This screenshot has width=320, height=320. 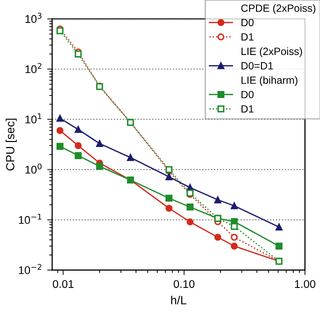 I want to click on x-tick-label: 0.01, so click(x=63, y=284).